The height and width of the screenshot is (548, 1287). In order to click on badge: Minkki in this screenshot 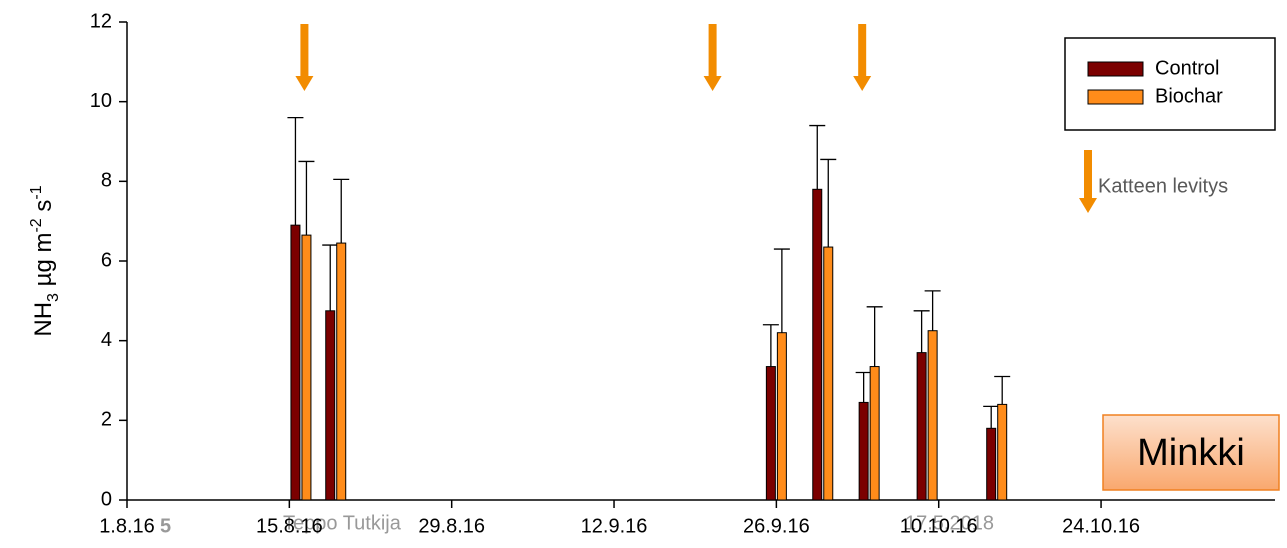, I will do `click(1191, 453)`.